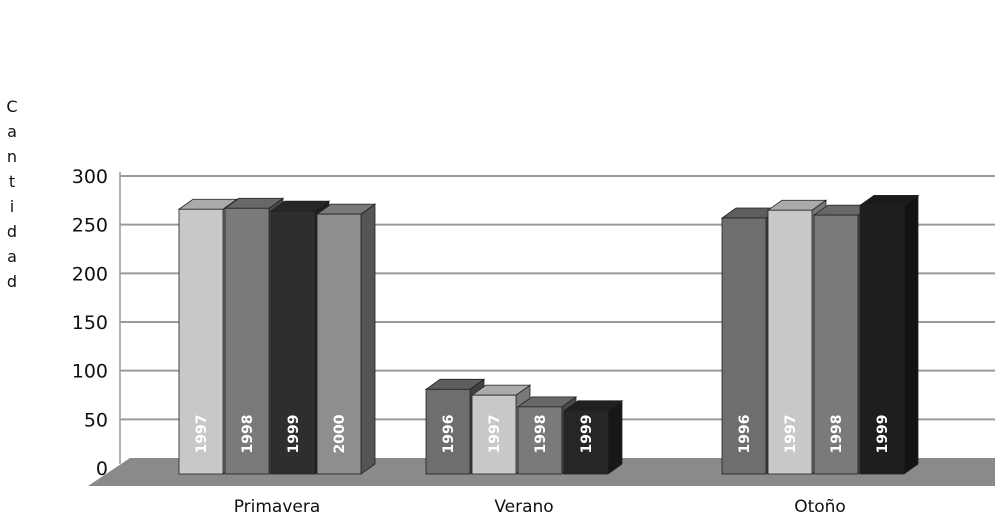 Image resolution: width=1000 pixels, height=522 pixels. Describe the element at coordinates (90, 274) in the screenshot. I see `y-tick-label: 200` at that location.